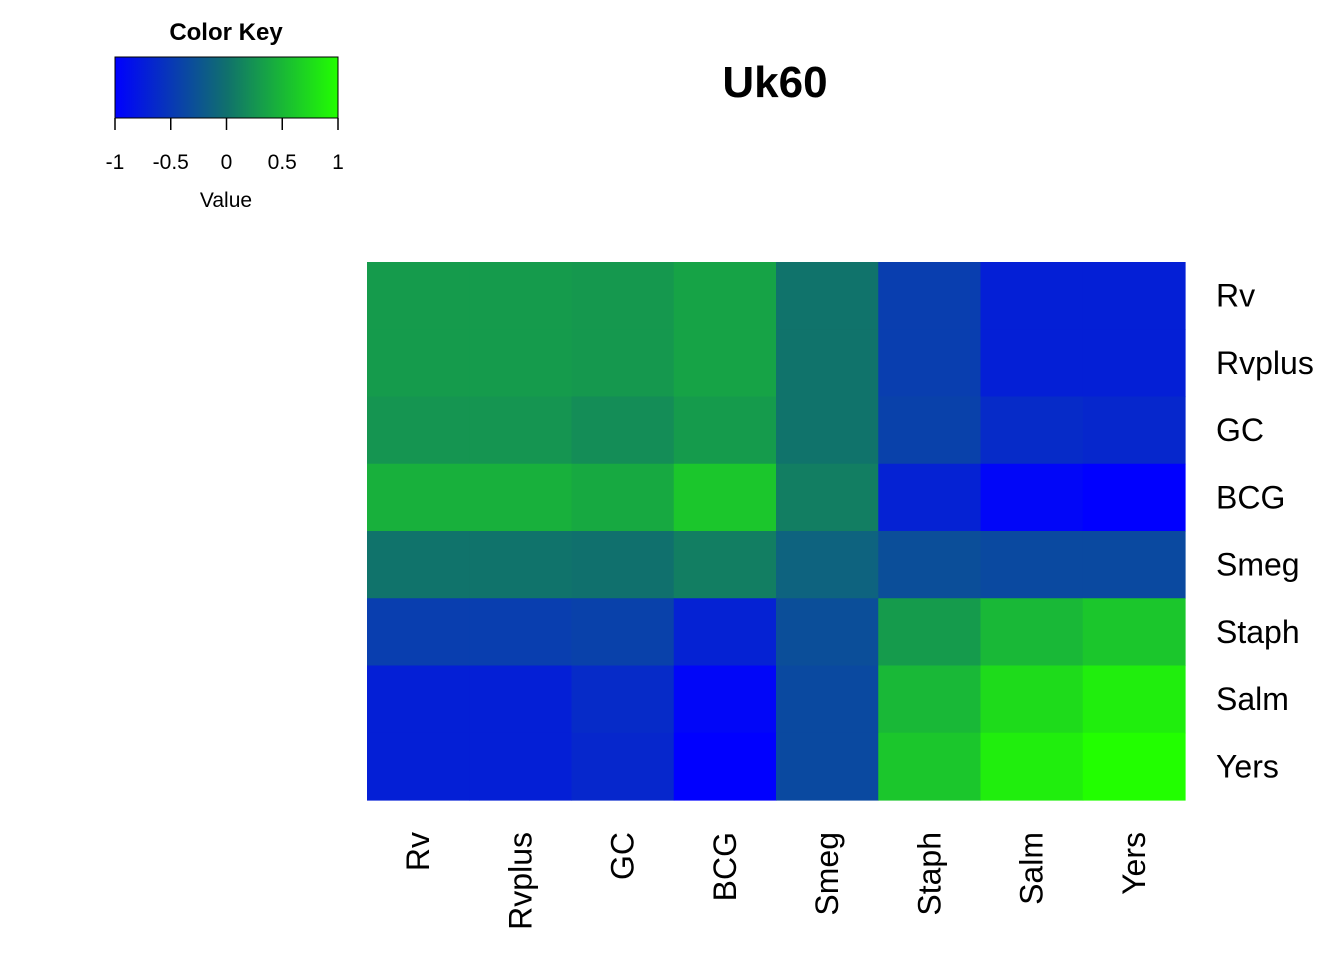 Image resolution: width=1344 pixels, height=960 pixels. I want to click on row-label-salm: Salm, so click(1252, 699).